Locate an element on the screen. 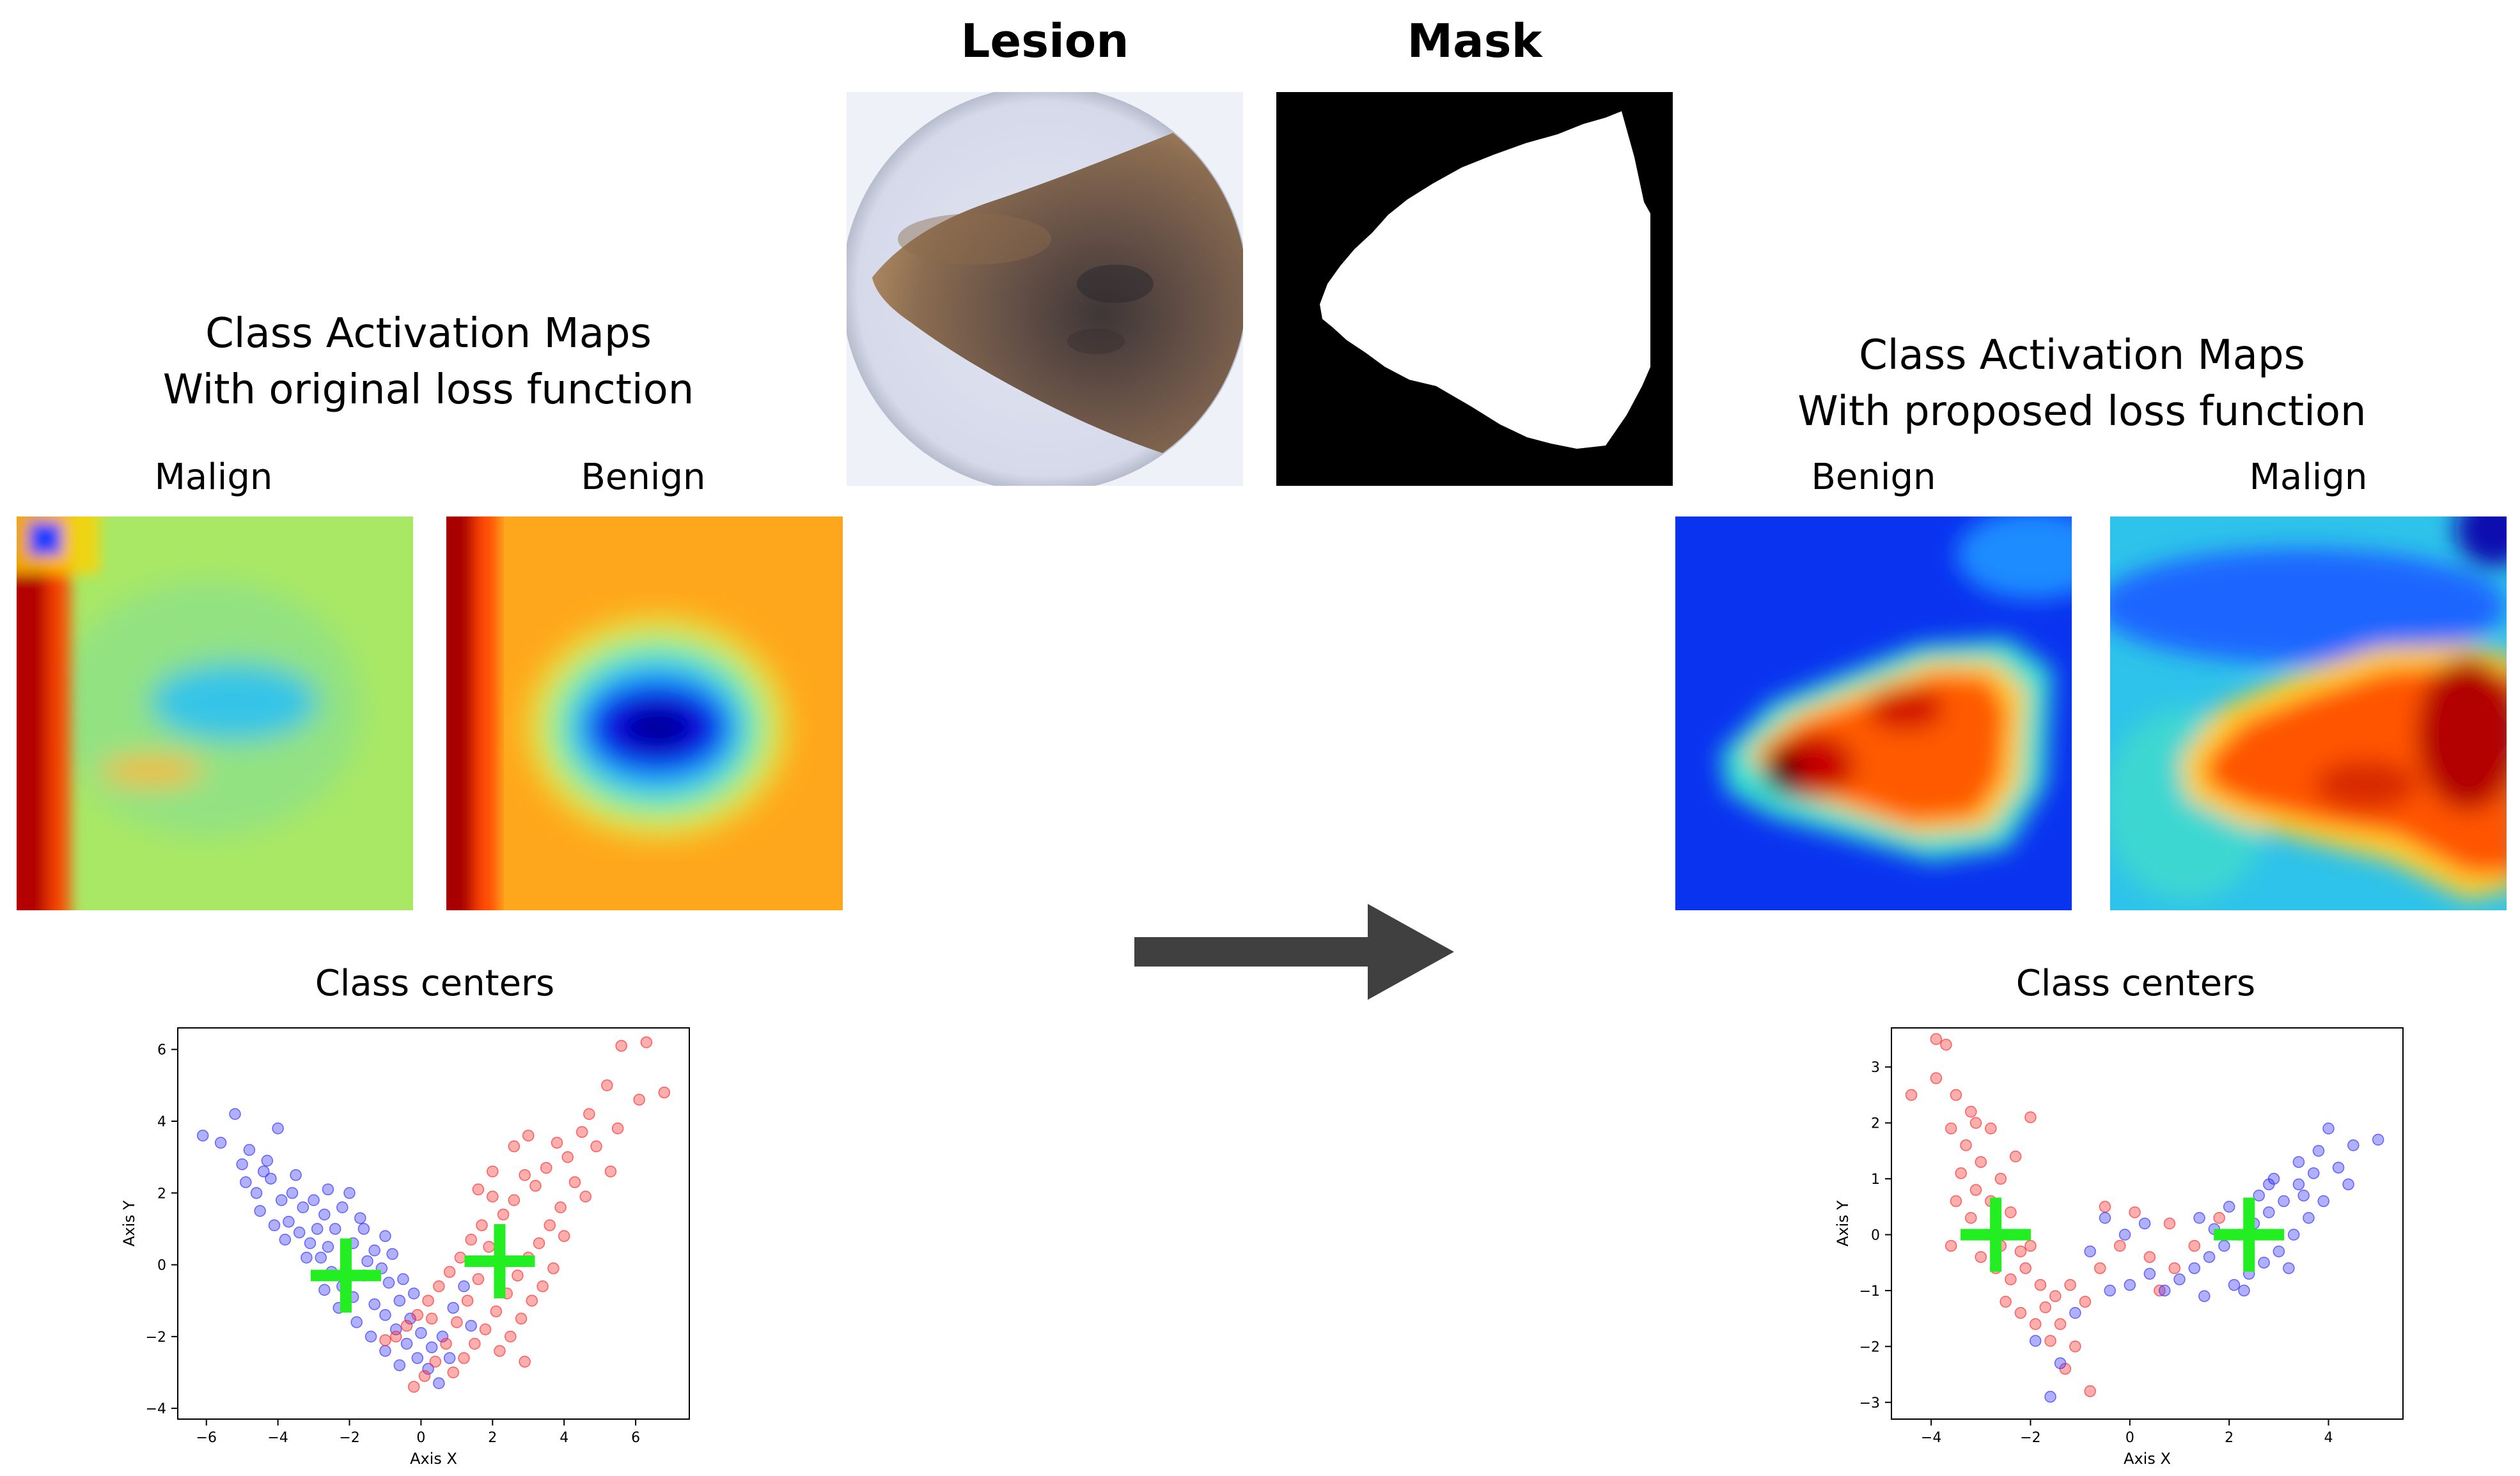 The height and width of the screenshot is (1476, 2520). x-tick-label: 2 is located at coordinates (2229, 1438).